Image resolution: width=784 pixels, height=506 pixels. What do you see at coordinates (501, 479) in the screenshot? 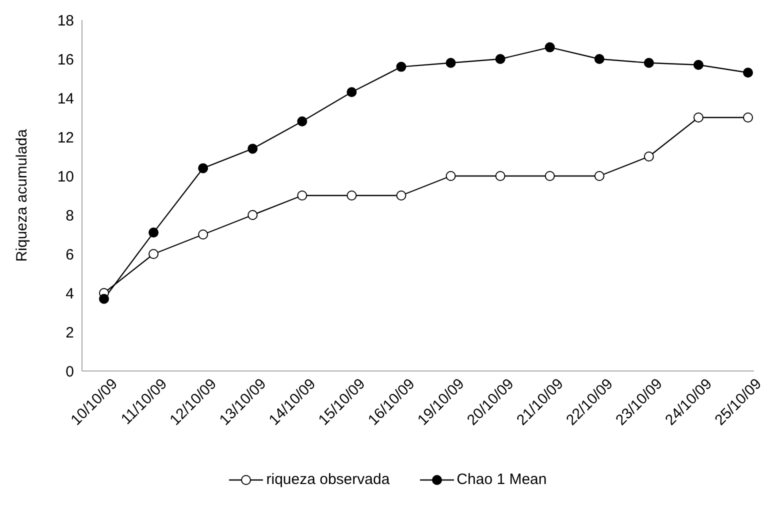
I see `legend-label: Chao 1 Mean` at bounding box center [501, 479].